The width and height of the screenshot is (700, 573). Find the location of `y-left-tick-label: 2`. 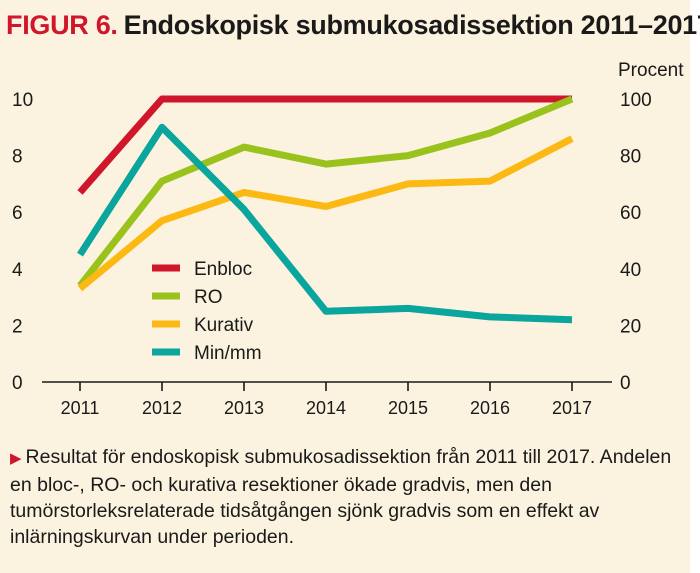

y-left-tick-label: 2 is located at coordinates (17, 326).